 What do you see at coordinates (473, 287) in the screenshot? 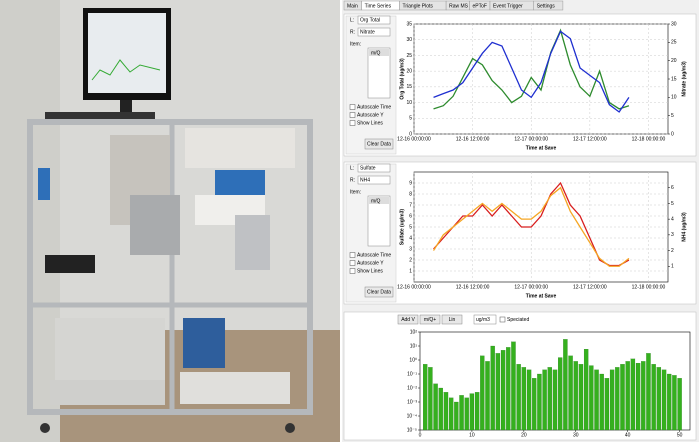
I see `x-tick-label: 12-16 12:00:00` at bounding box center [473, 287].